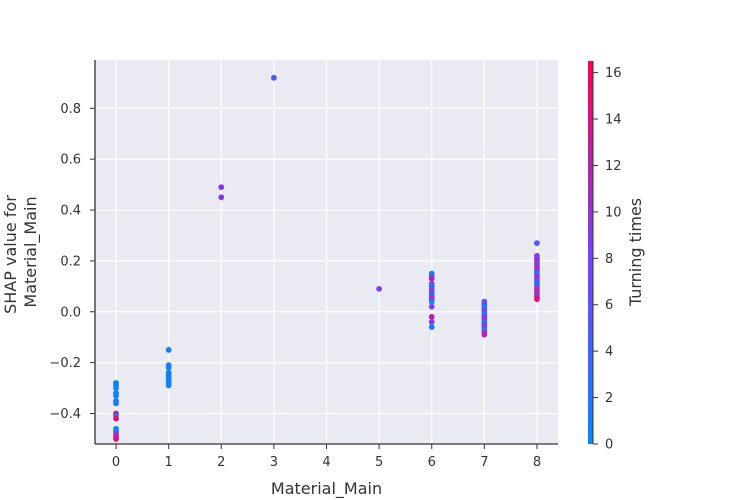  Describe the element at coordinates (590, 252) in the screenshot. I see `colorbar` at that location.